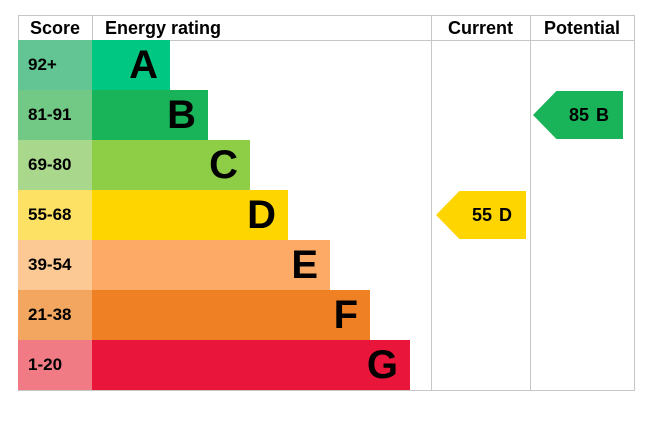 The width and height of the screenshot is (653, 423). What do you see at coordinates (506, 214) in the screenshot?
I see `current-rating-band: D` at bounding box center [506, 214].